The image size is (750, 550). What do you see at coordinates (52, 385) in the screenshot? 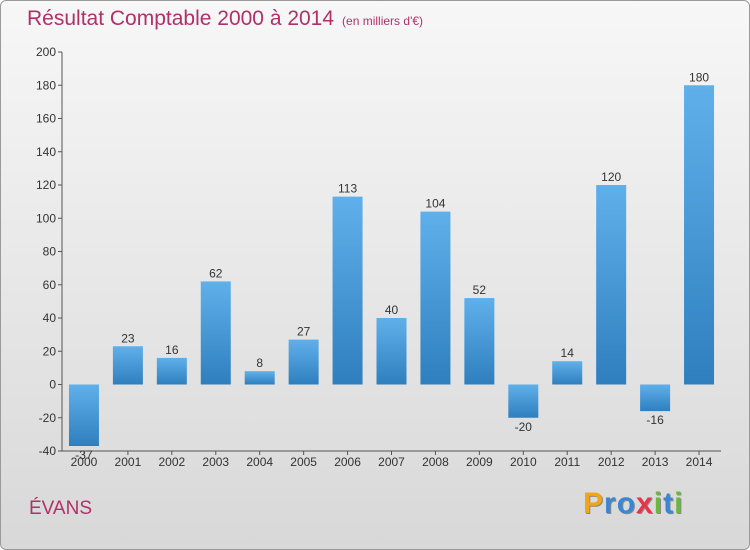
I see `y-tick-label: 0` at bounding box center [52, 385].